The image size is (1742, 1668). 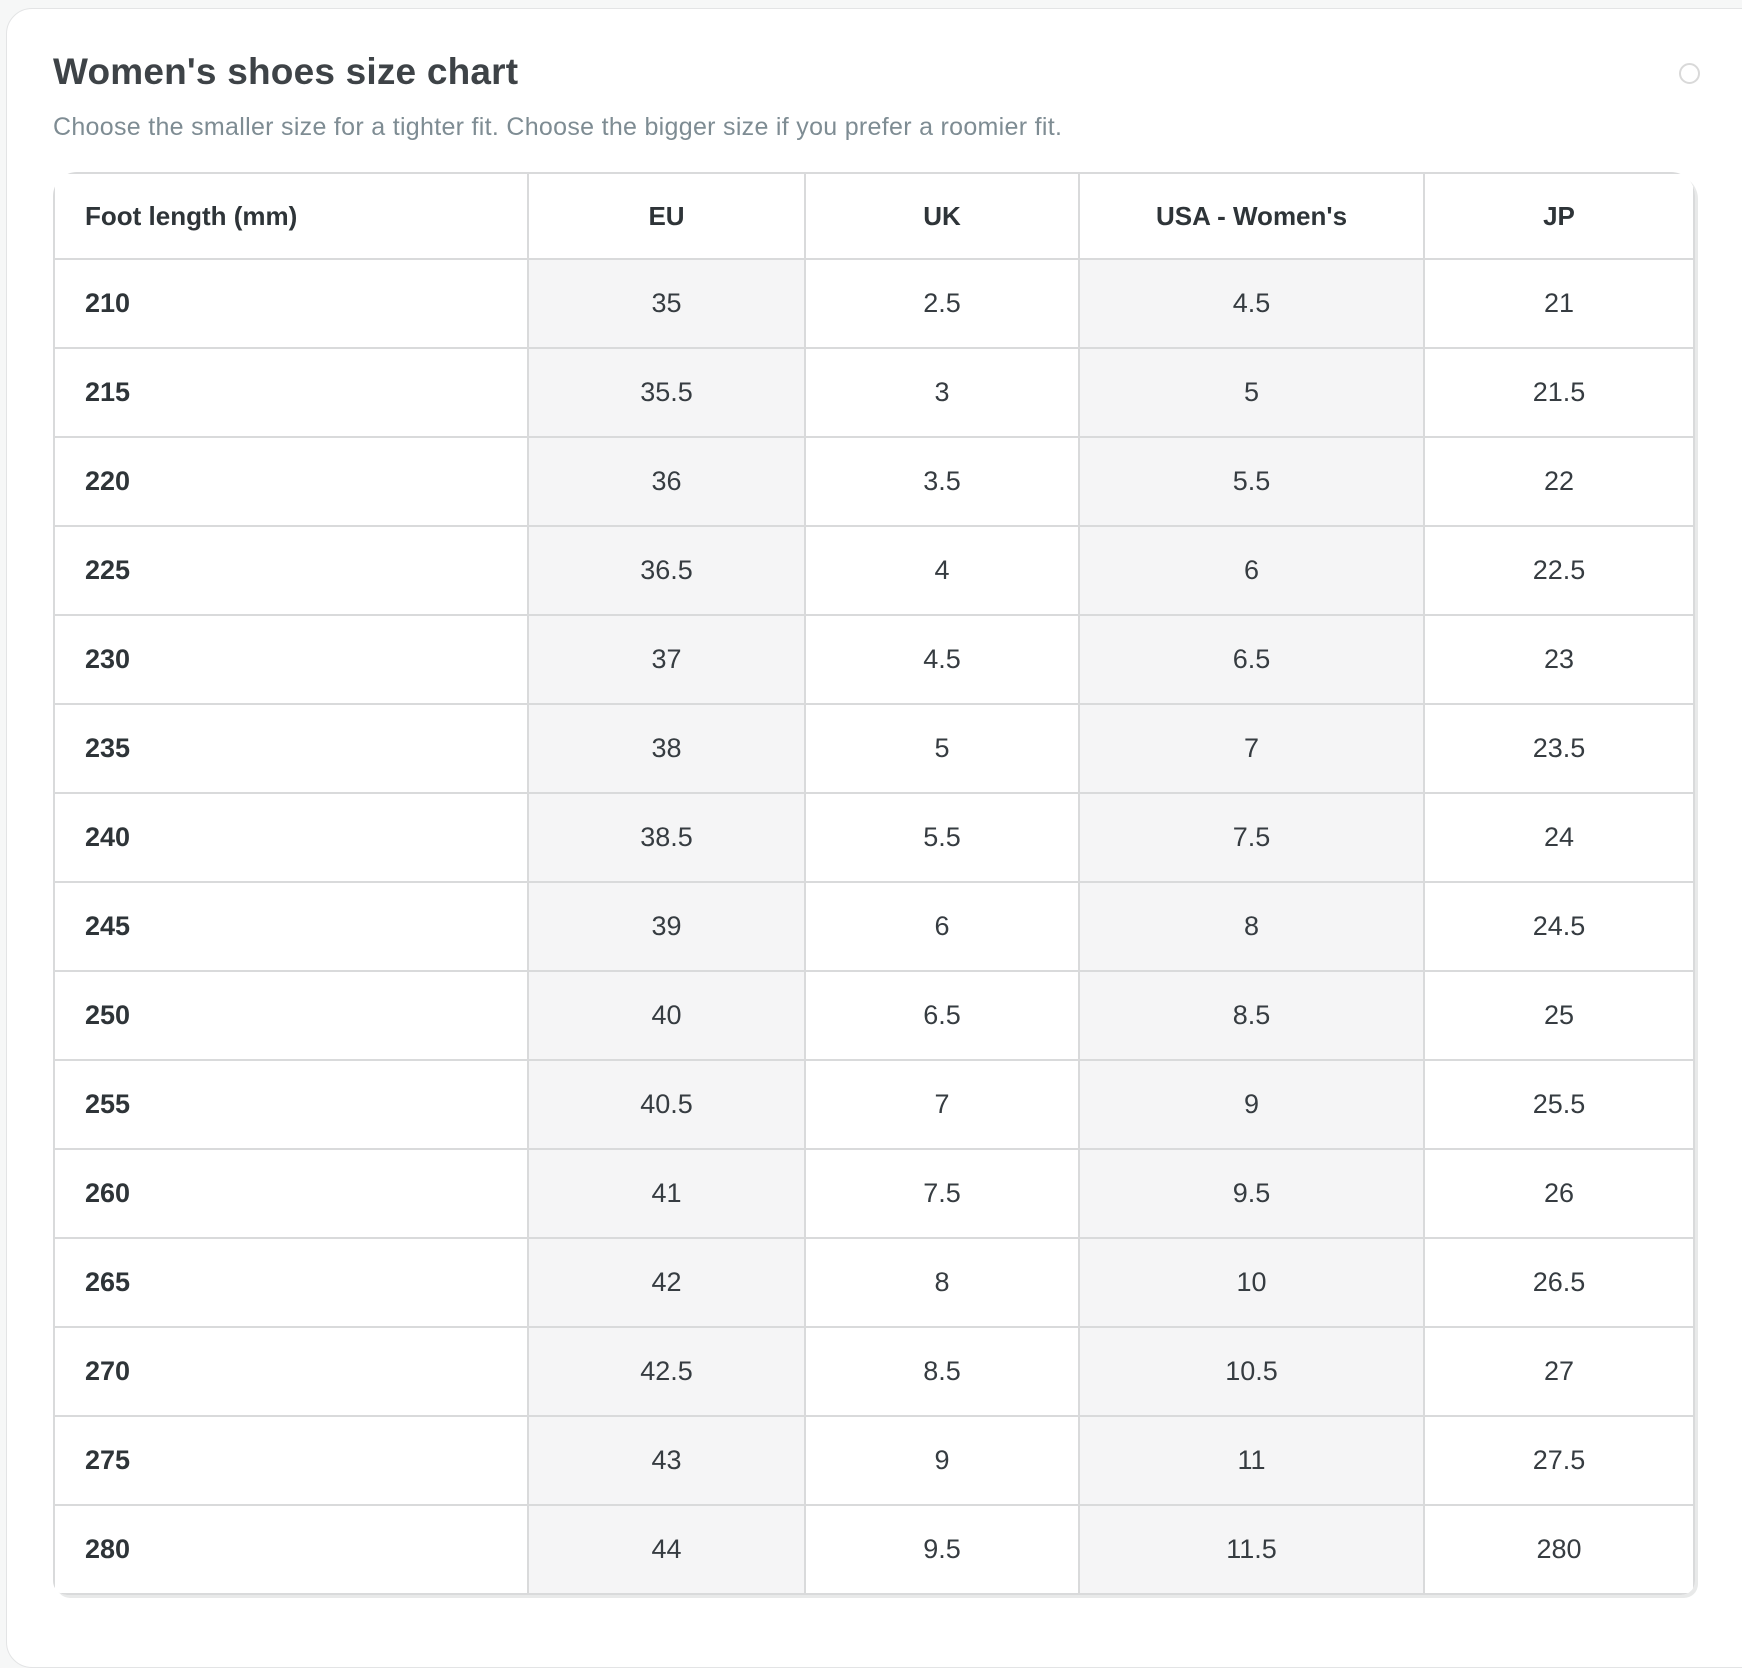 What do you see at coordinates (291, 1460) in the screenshot?
I see `cell-275-foot-length: 275` at bounding box center [291, 1460].